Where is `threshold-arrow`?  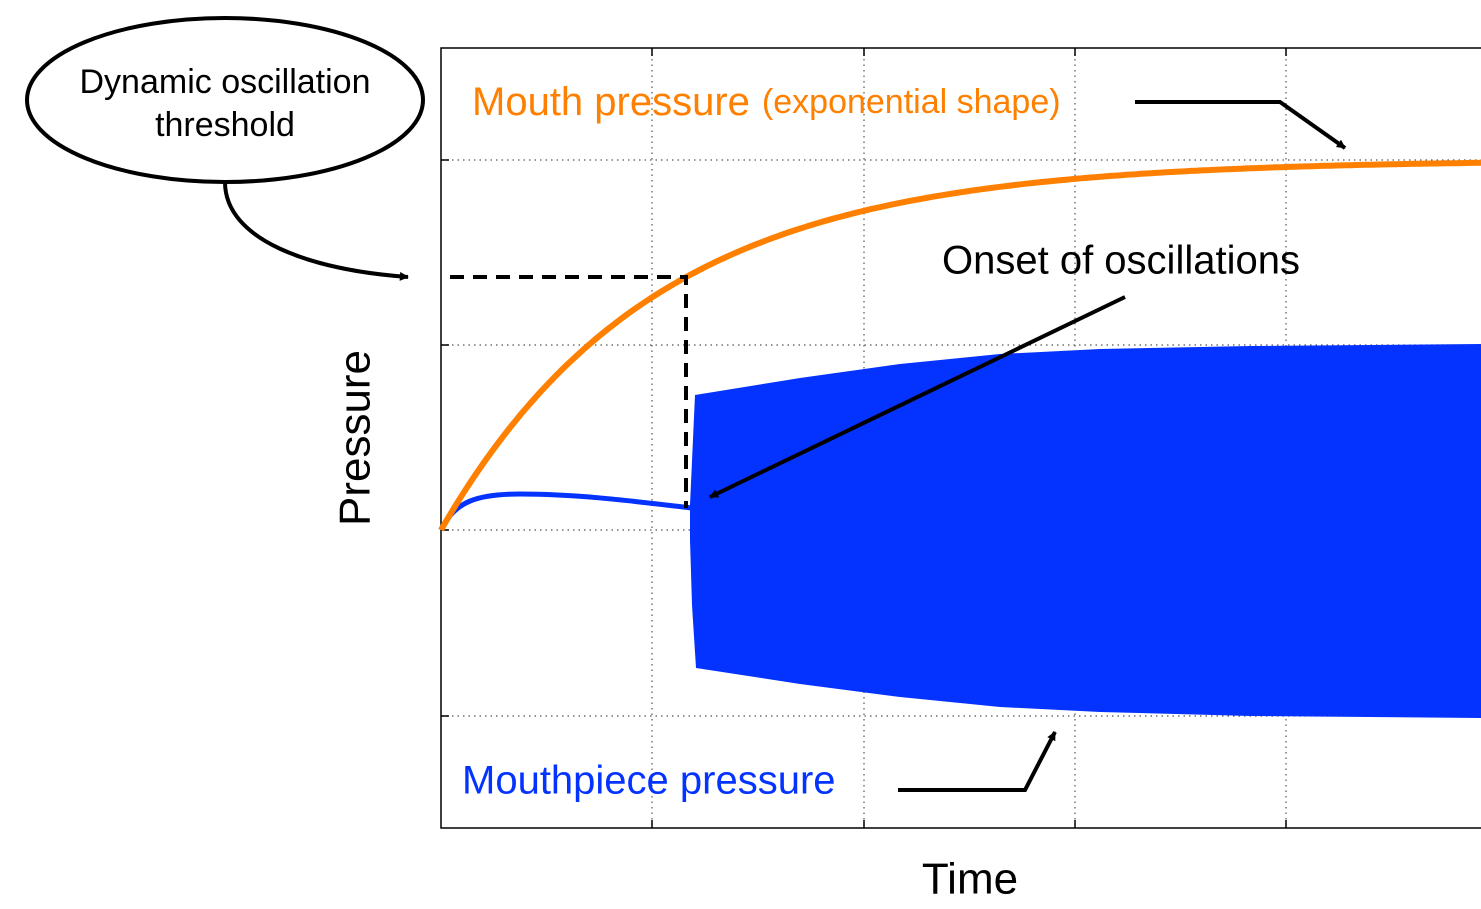 threshold-arrow is located at coordinates (316, 231).